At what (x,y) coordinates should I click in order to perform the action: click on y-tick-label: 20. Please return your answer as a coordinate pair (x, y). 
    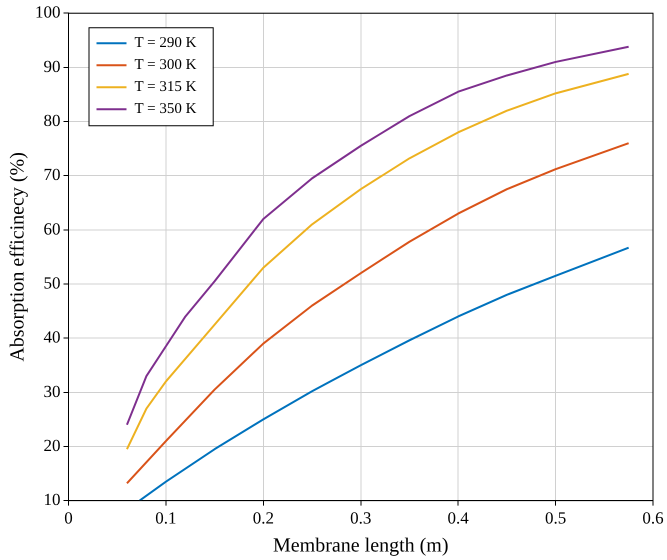
    Looking at the image, I should click on (52, 445).